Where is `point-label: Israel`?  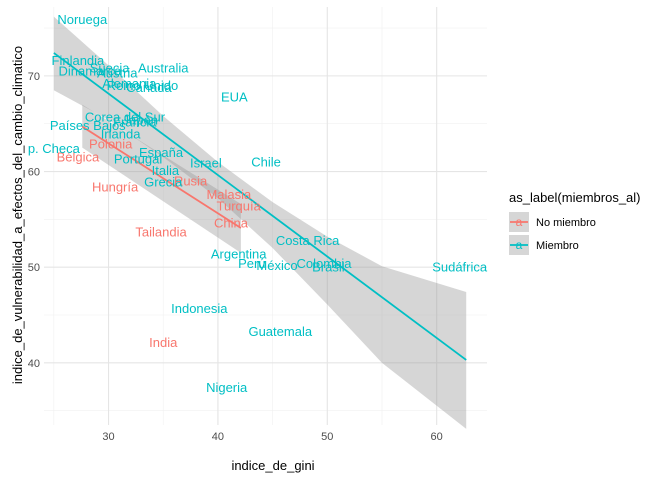 point-label: Israel is located at coordinates (206, 162).